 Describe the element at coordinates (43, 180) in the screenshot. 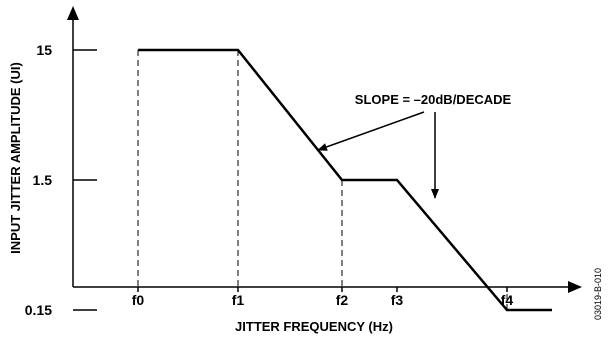

I see `y-tick-label: 1.5` at that location.